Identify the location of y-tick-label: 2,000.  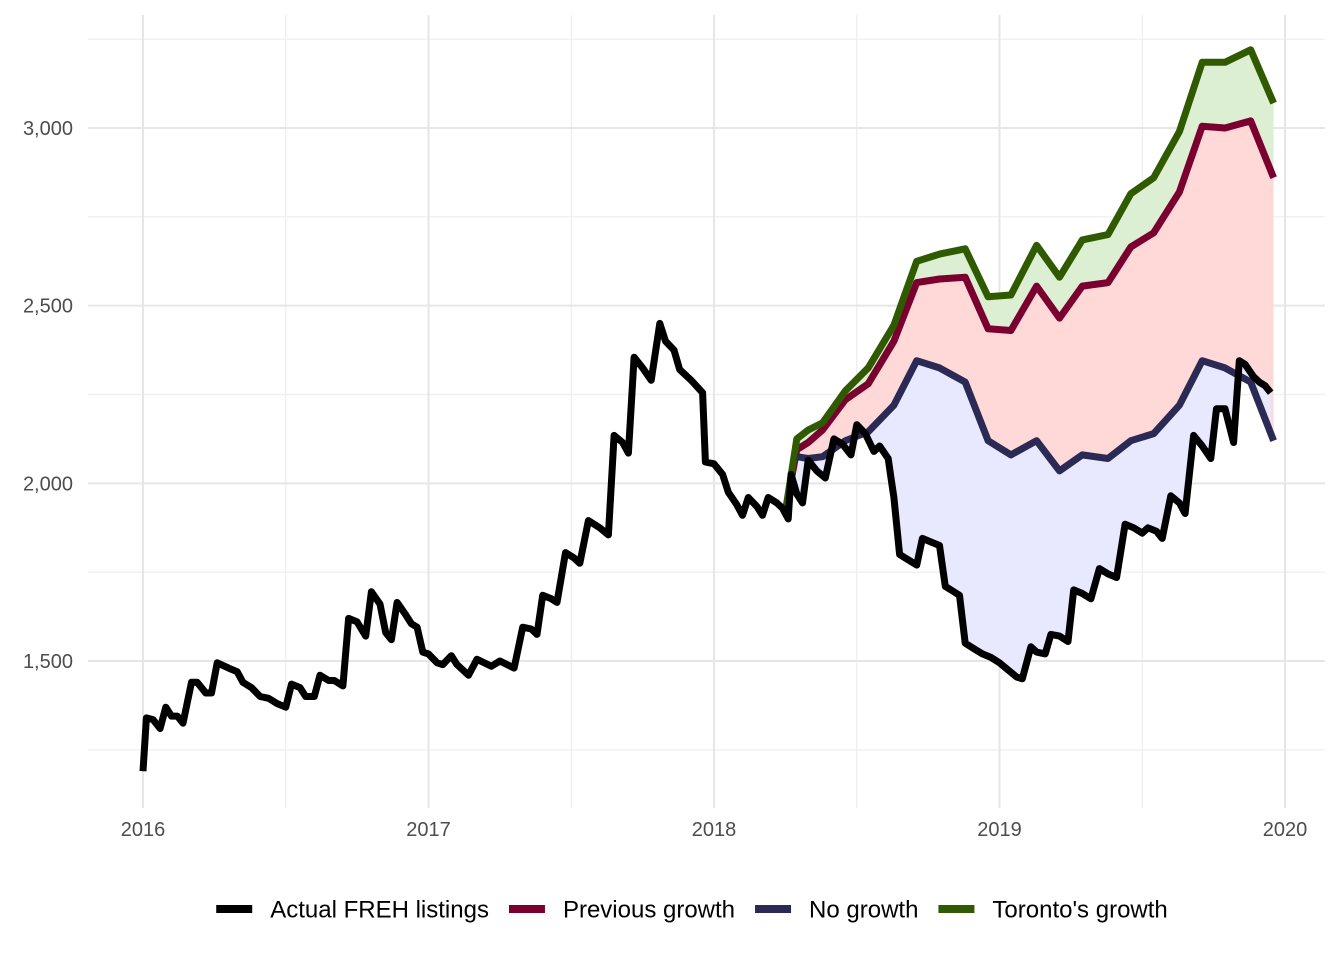
(48, 484).